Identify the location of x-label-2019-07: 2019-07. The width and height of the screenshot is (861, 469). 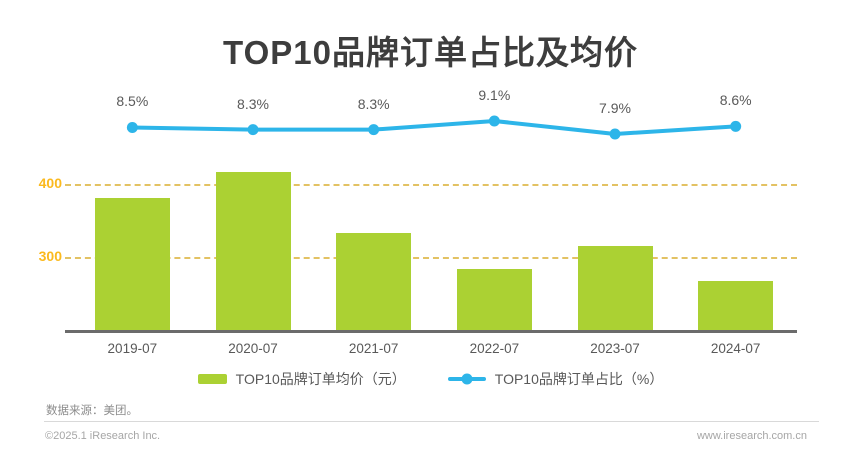
(132, 348).